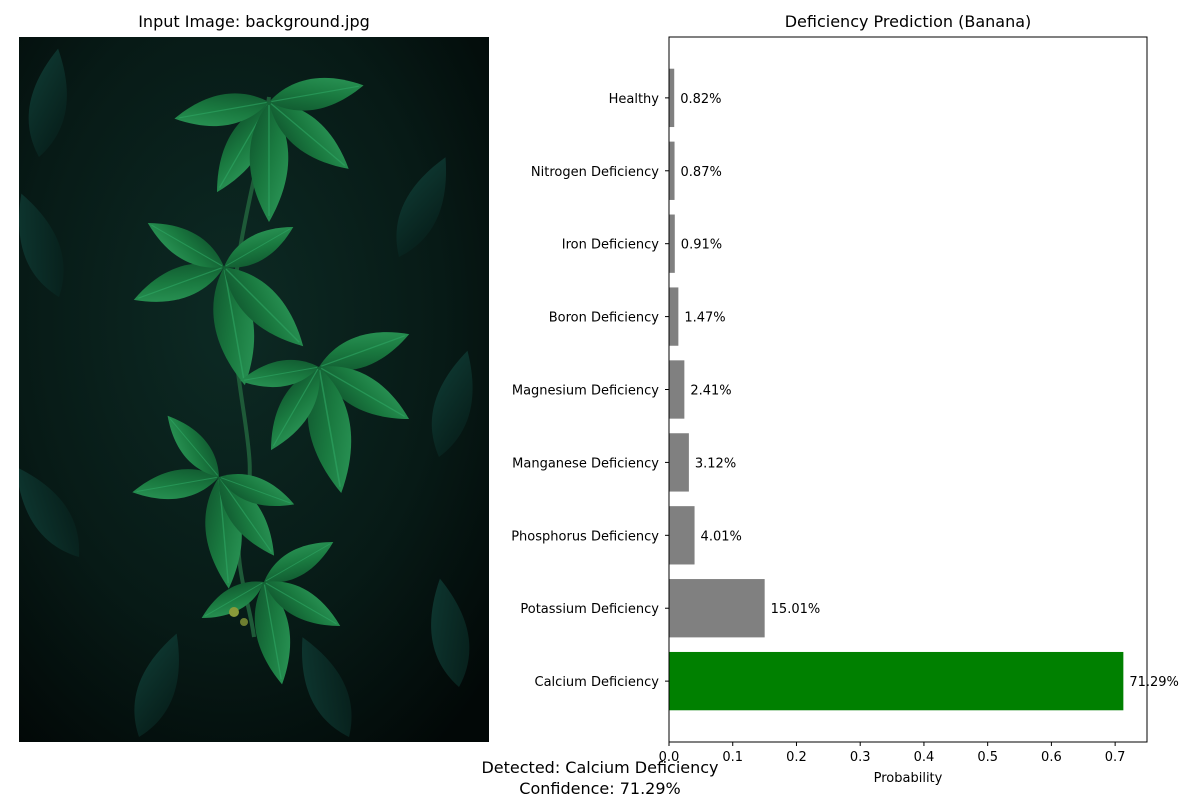 Image resolution: width=1200 pixels, height=800 pixels. I want to click on detected-label: Detected: Calcium Deficiency, so click(600, 767).